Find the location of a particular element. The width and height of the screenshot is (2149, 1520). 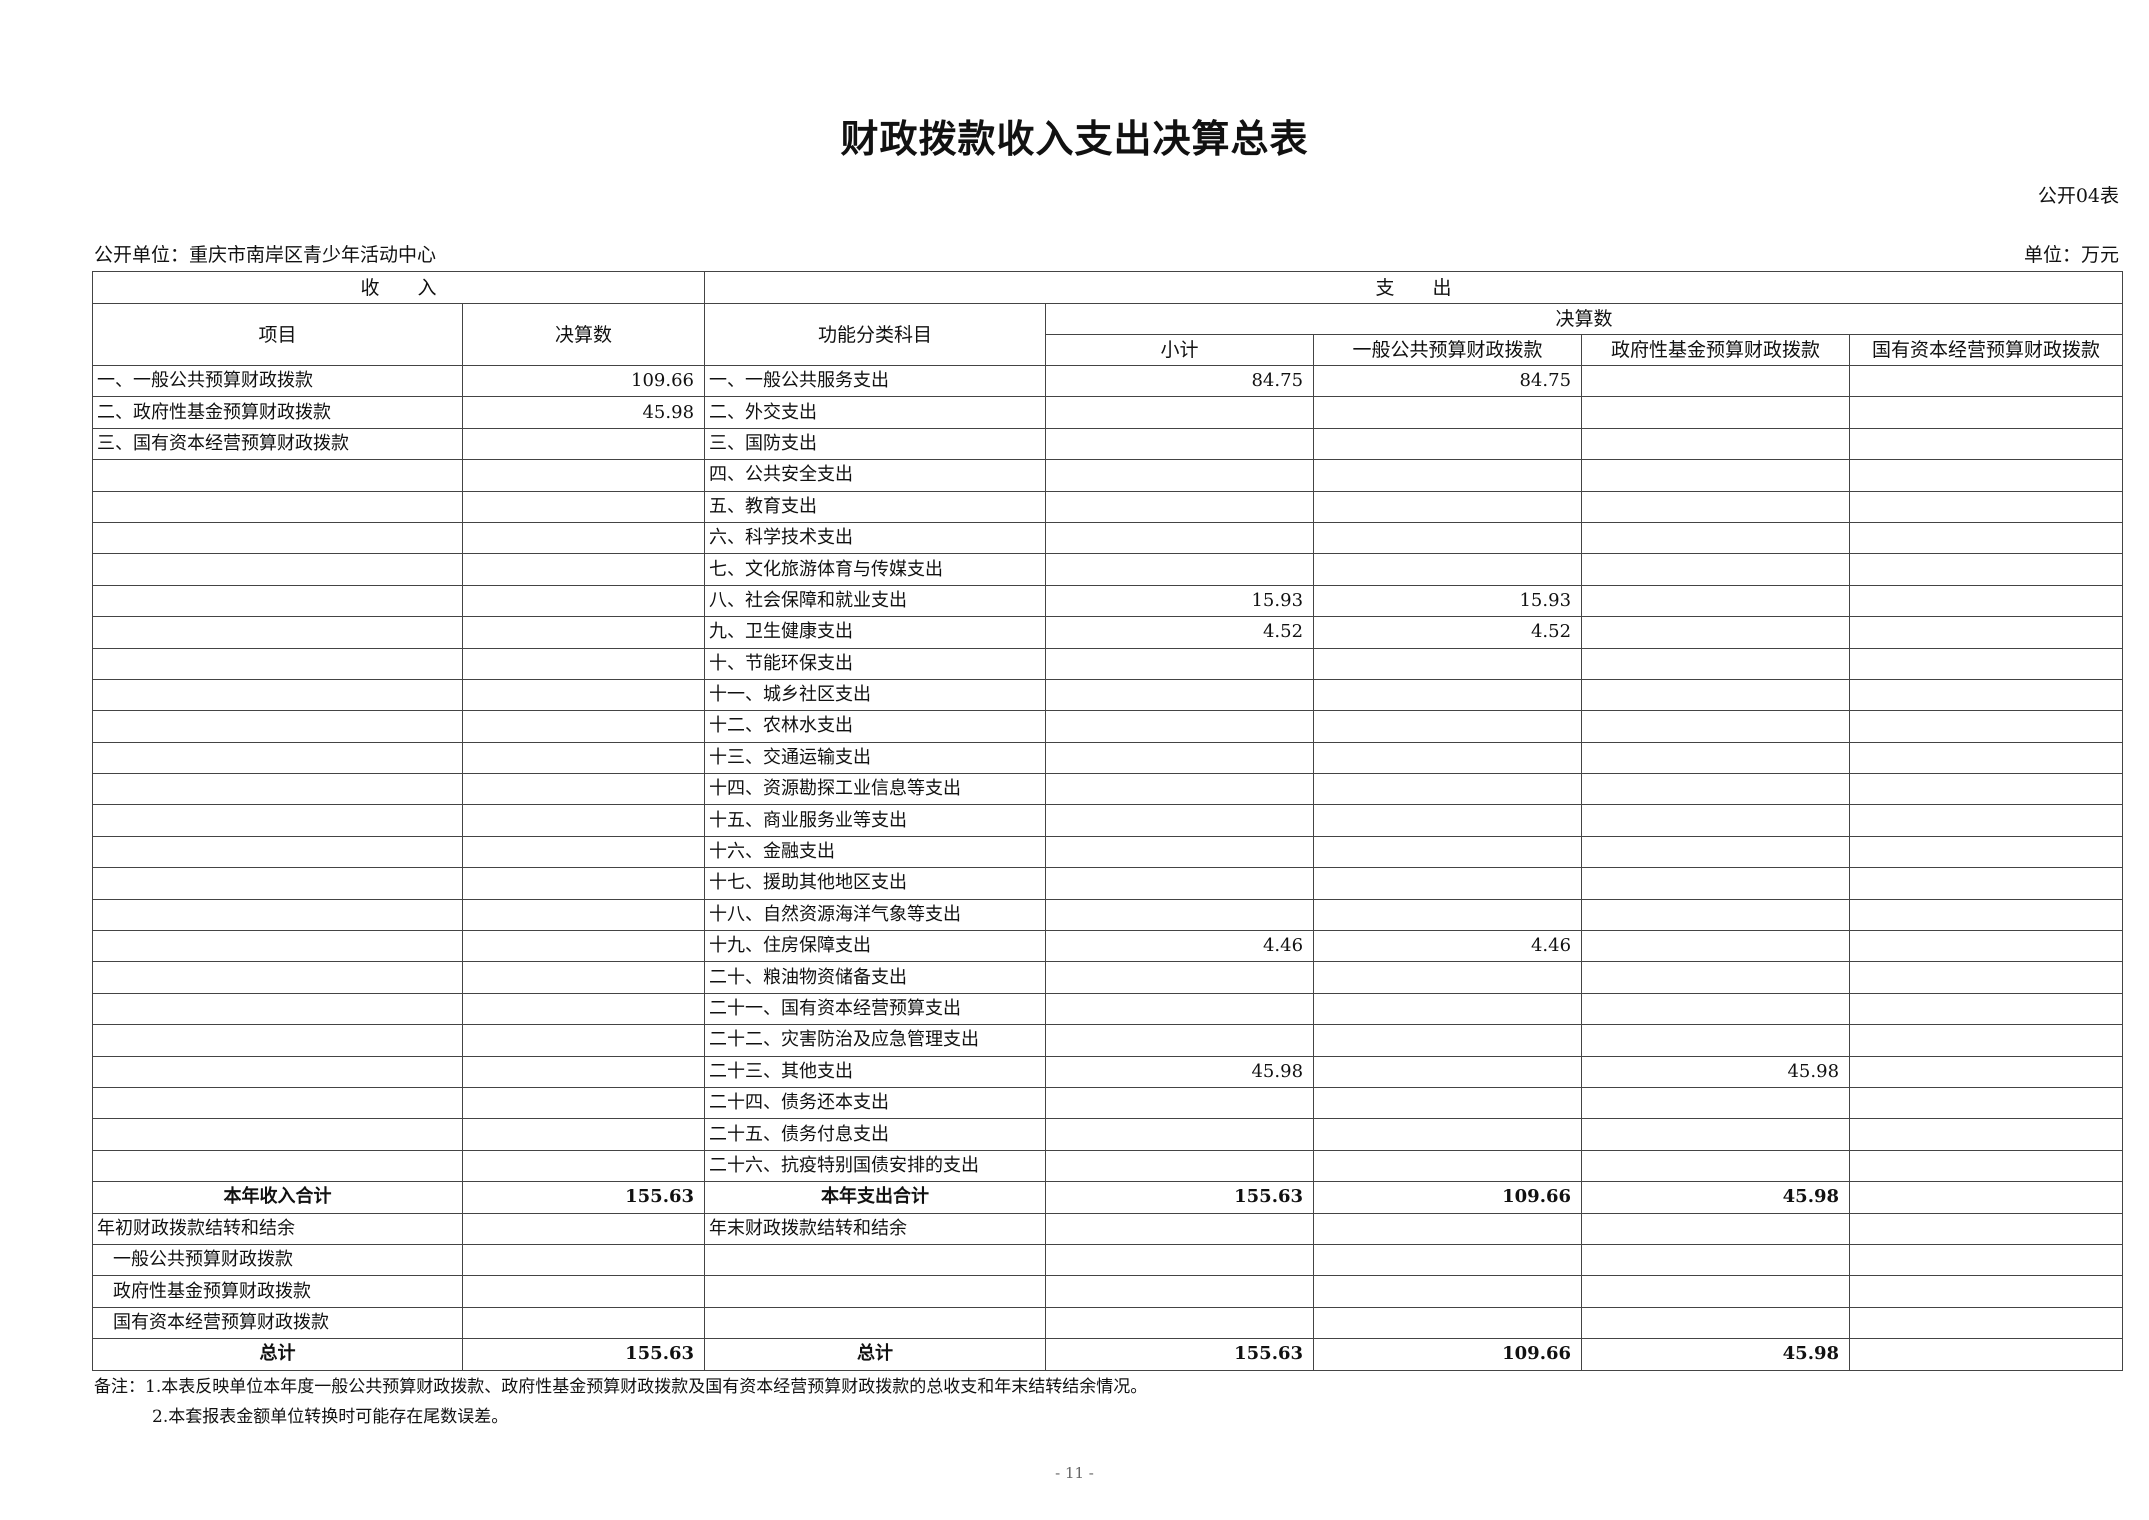

expense-item-cell: 八、社会保障和就业支出 is located at coordinates (875, 601).